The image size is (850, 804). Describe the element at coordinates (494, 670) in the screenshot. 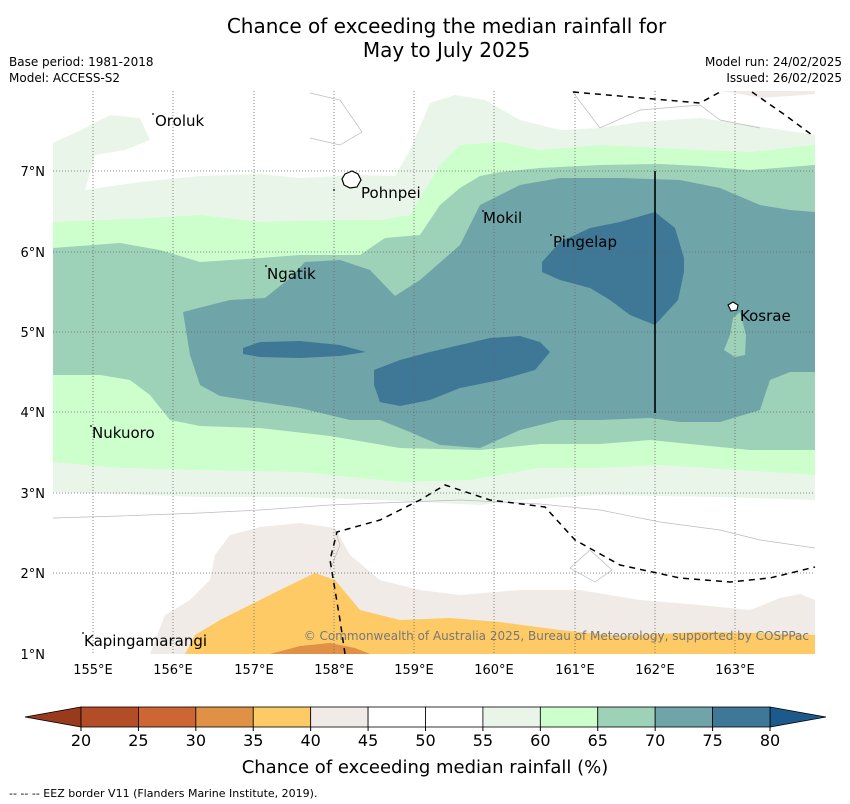

I see `x-tick: 160°E` at that location.